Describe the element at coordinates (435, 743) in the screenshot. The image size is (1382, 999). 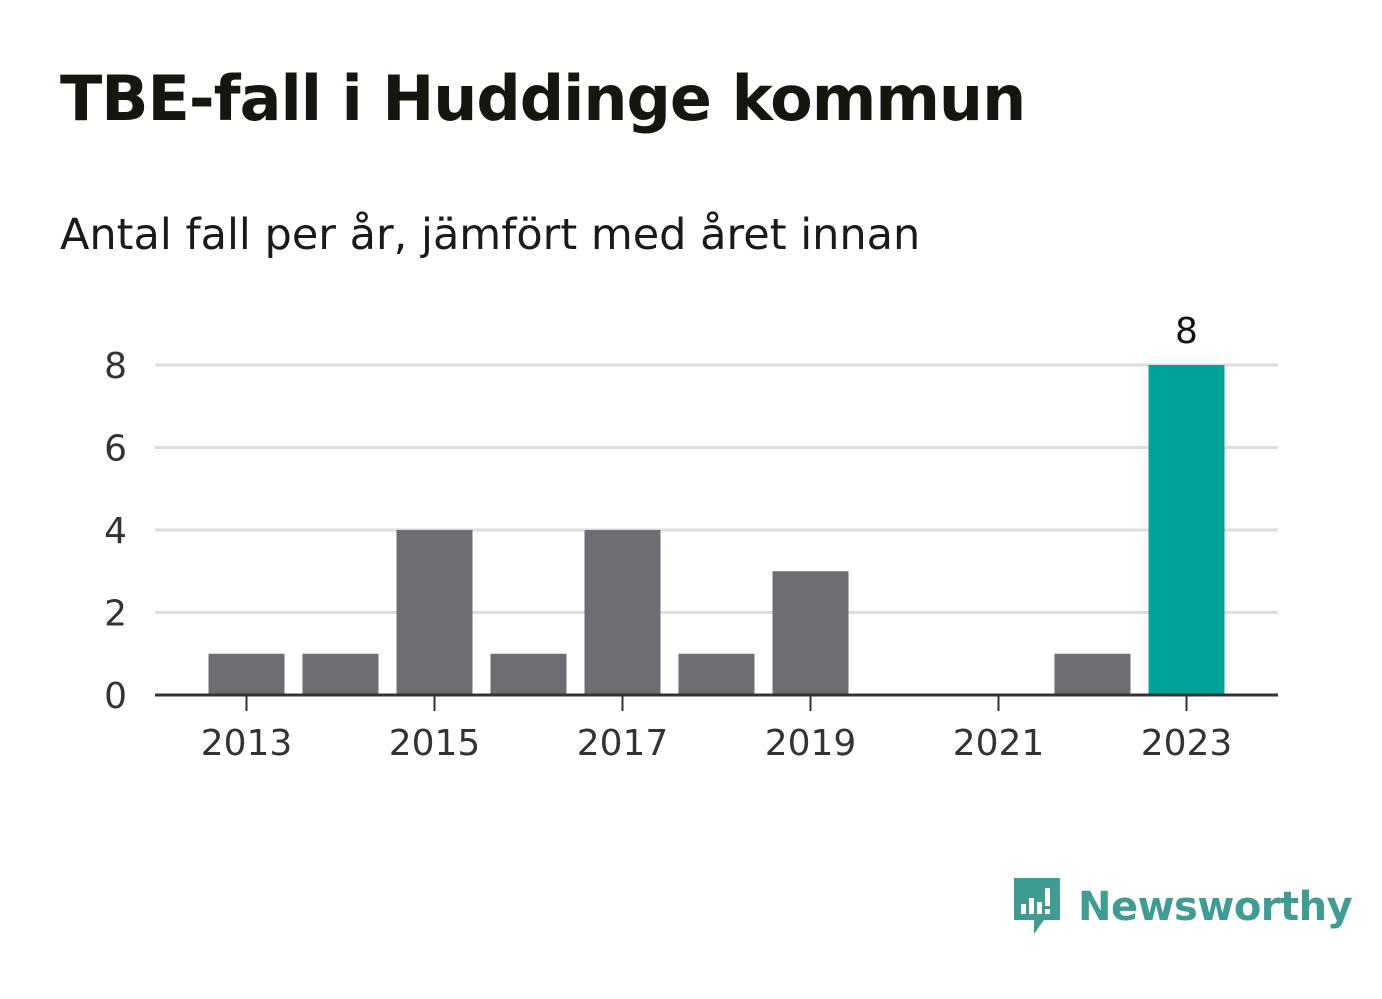
I see `x-tick-label: 2015` at that location.